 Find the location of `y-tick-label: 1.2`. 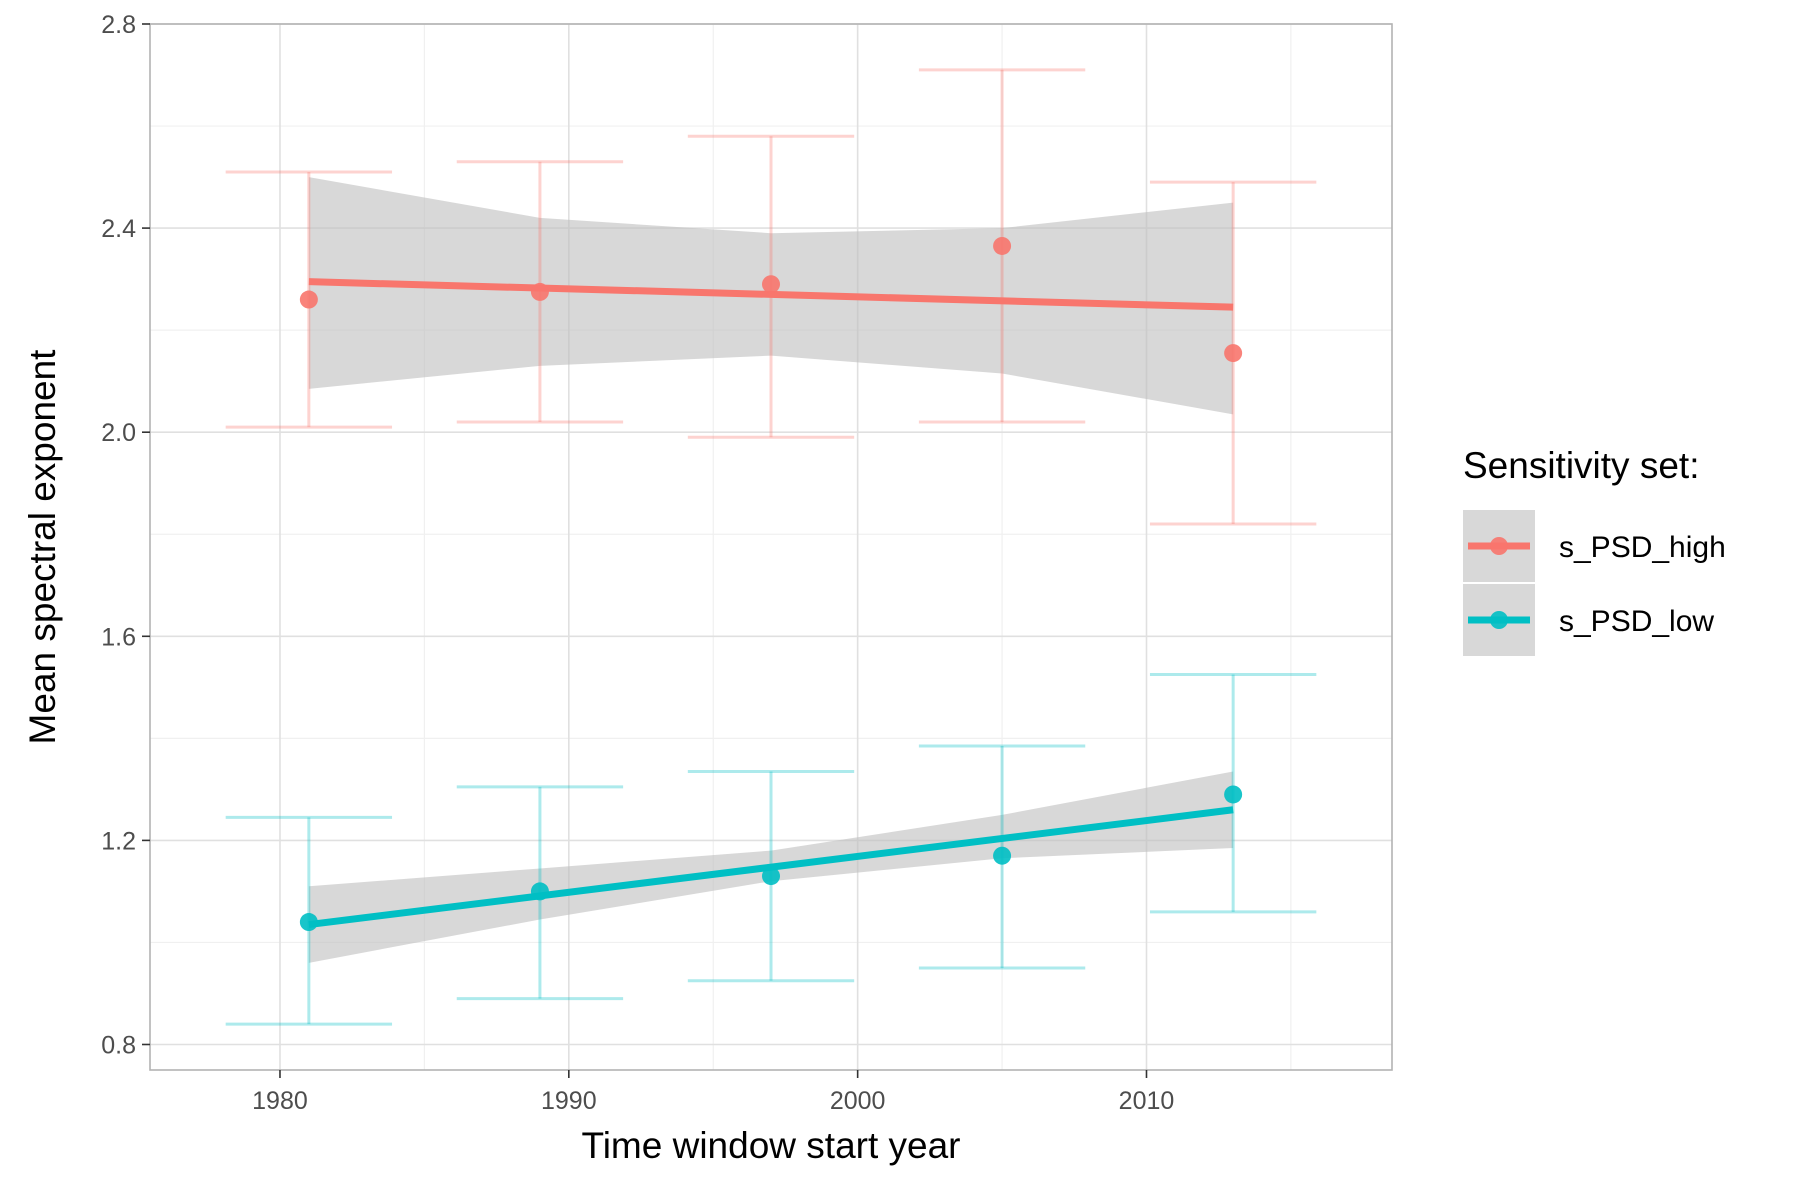

y-tick-label: 1.2 is located at coordinates (118, 841).